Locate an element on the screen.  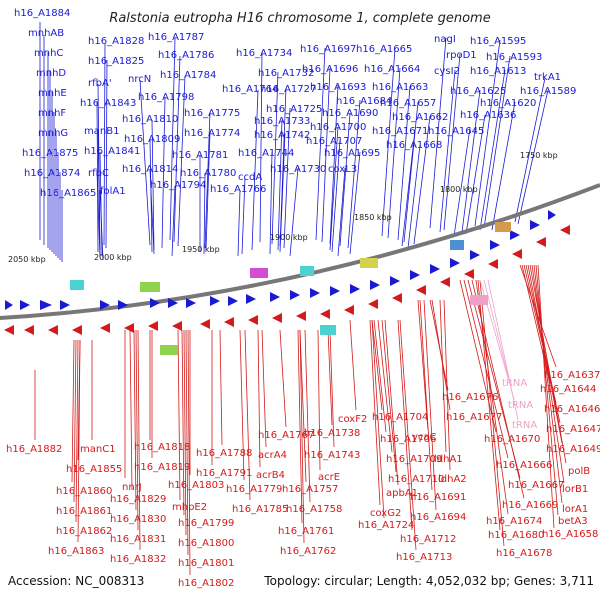
gene-label: h16_A1774 is located at coordinates (212, 133).